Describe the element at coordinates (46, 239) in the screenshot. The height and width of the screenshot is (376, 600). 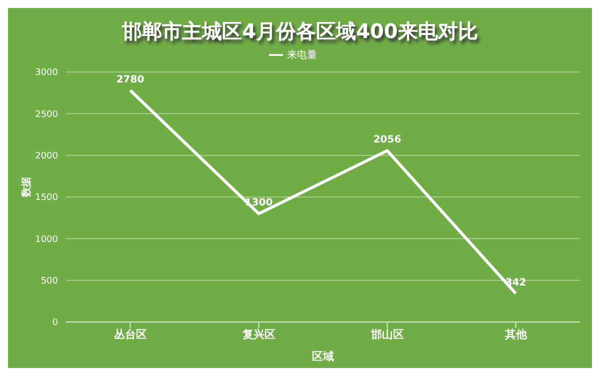
I see `y-tick-label: 1000` at that location.